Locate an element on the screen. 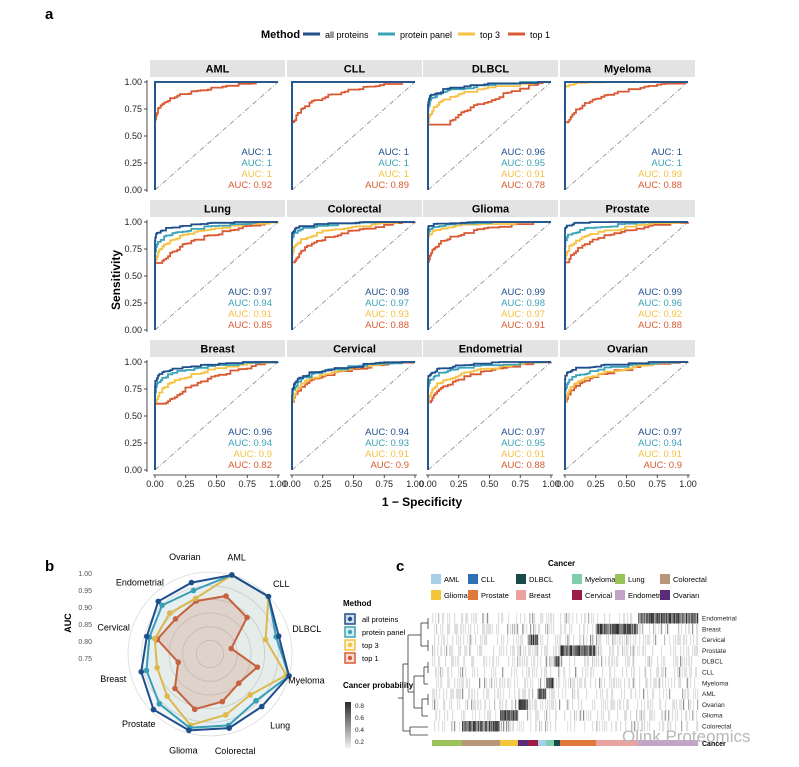 This screenshot has height=767, width=799. x-tick-label: 0.00 is located at coordinates (155, 484).